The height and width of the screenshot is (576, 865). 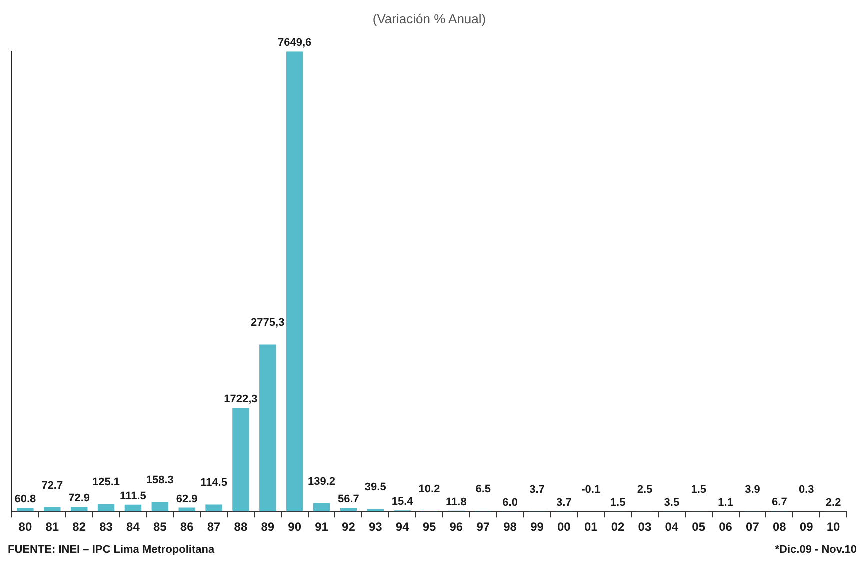 I want to click on source-note: FUENTE: INEI – IPC Lima Metropolitana, so click(x=111, y=550).